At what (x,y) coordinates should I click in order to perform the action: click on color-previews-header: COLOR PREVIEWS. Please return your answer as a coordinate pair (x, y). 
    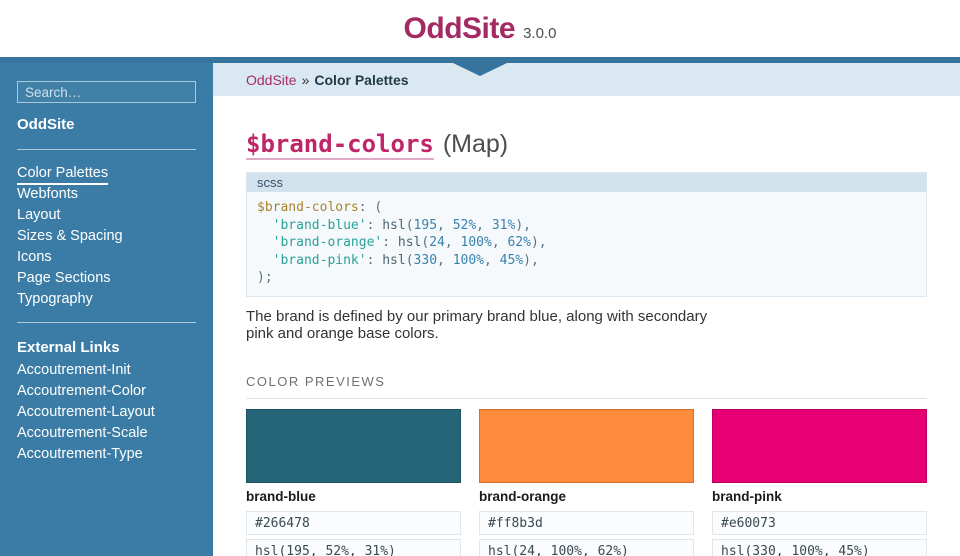
    Looking at the image, I should click on (586, 386).